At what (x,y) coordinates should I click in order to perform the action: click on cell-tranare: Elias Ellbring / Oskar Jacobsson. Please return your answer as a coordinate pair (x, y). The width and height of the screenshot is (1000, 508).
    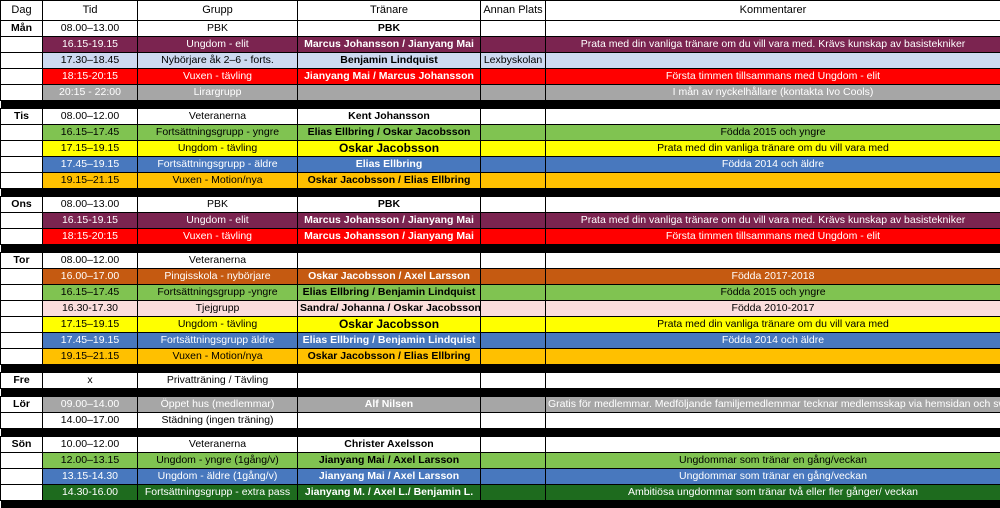
    Looking at the image, I should click on (389, 133).